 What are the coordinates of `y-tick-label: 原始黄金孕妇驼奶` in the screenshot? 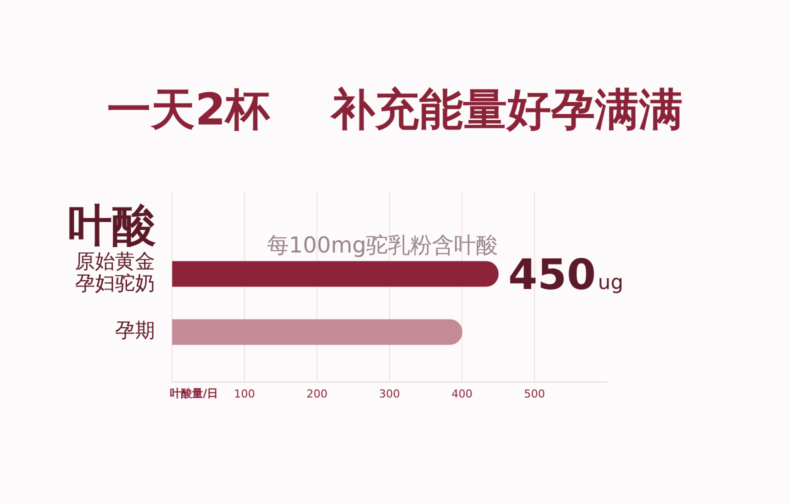 It's located at (115, 272).